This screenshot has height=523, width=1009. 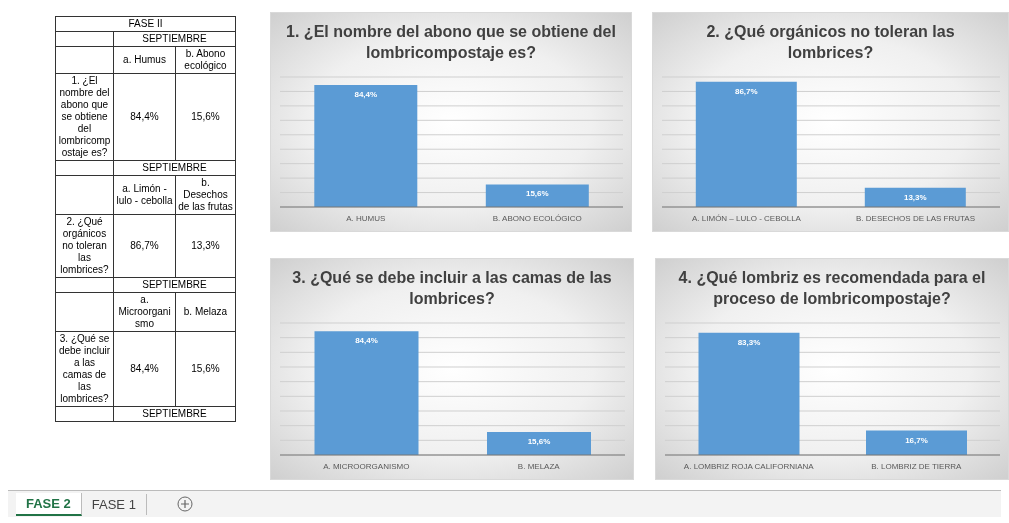 I want to click on x-tick-label: A. MICROORGANISMO, so click(x=366, y=466).